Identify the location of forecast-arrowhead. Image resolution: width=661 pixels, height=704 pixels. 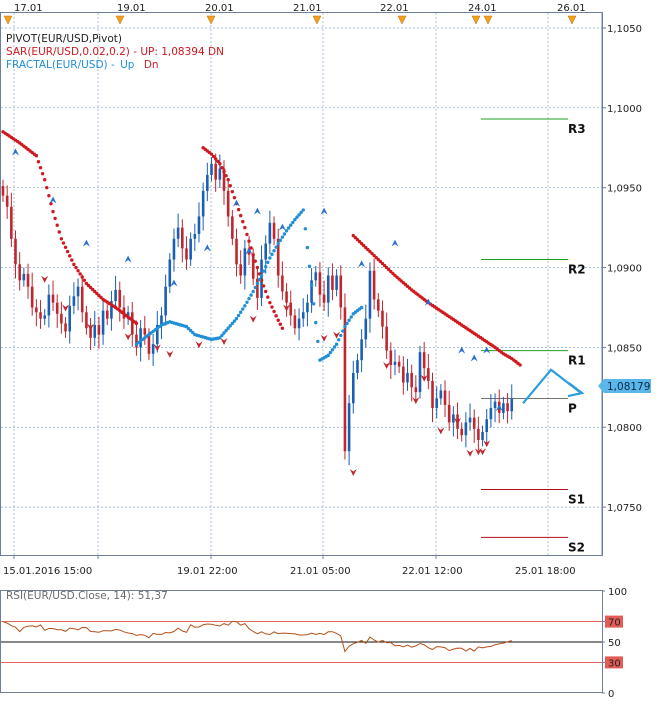
(576, 390).